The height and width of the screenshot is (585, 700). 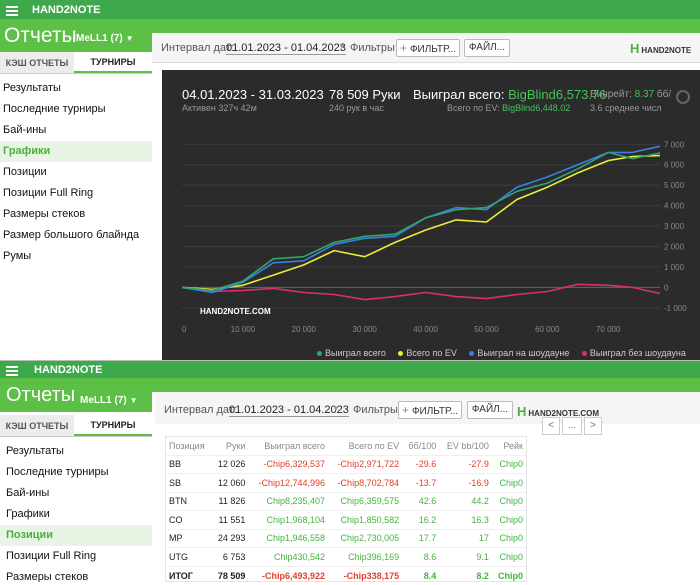 I want to click on legend-label: Выиграл на шоудауне, so click(x=523, y=353).